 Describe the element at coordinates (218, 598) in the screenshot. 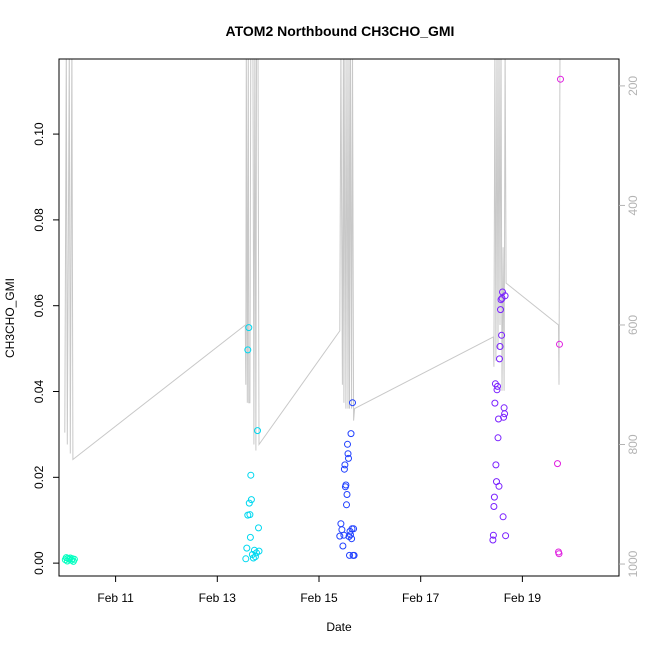

I see `x-tick-label: Feb 13` at that location.